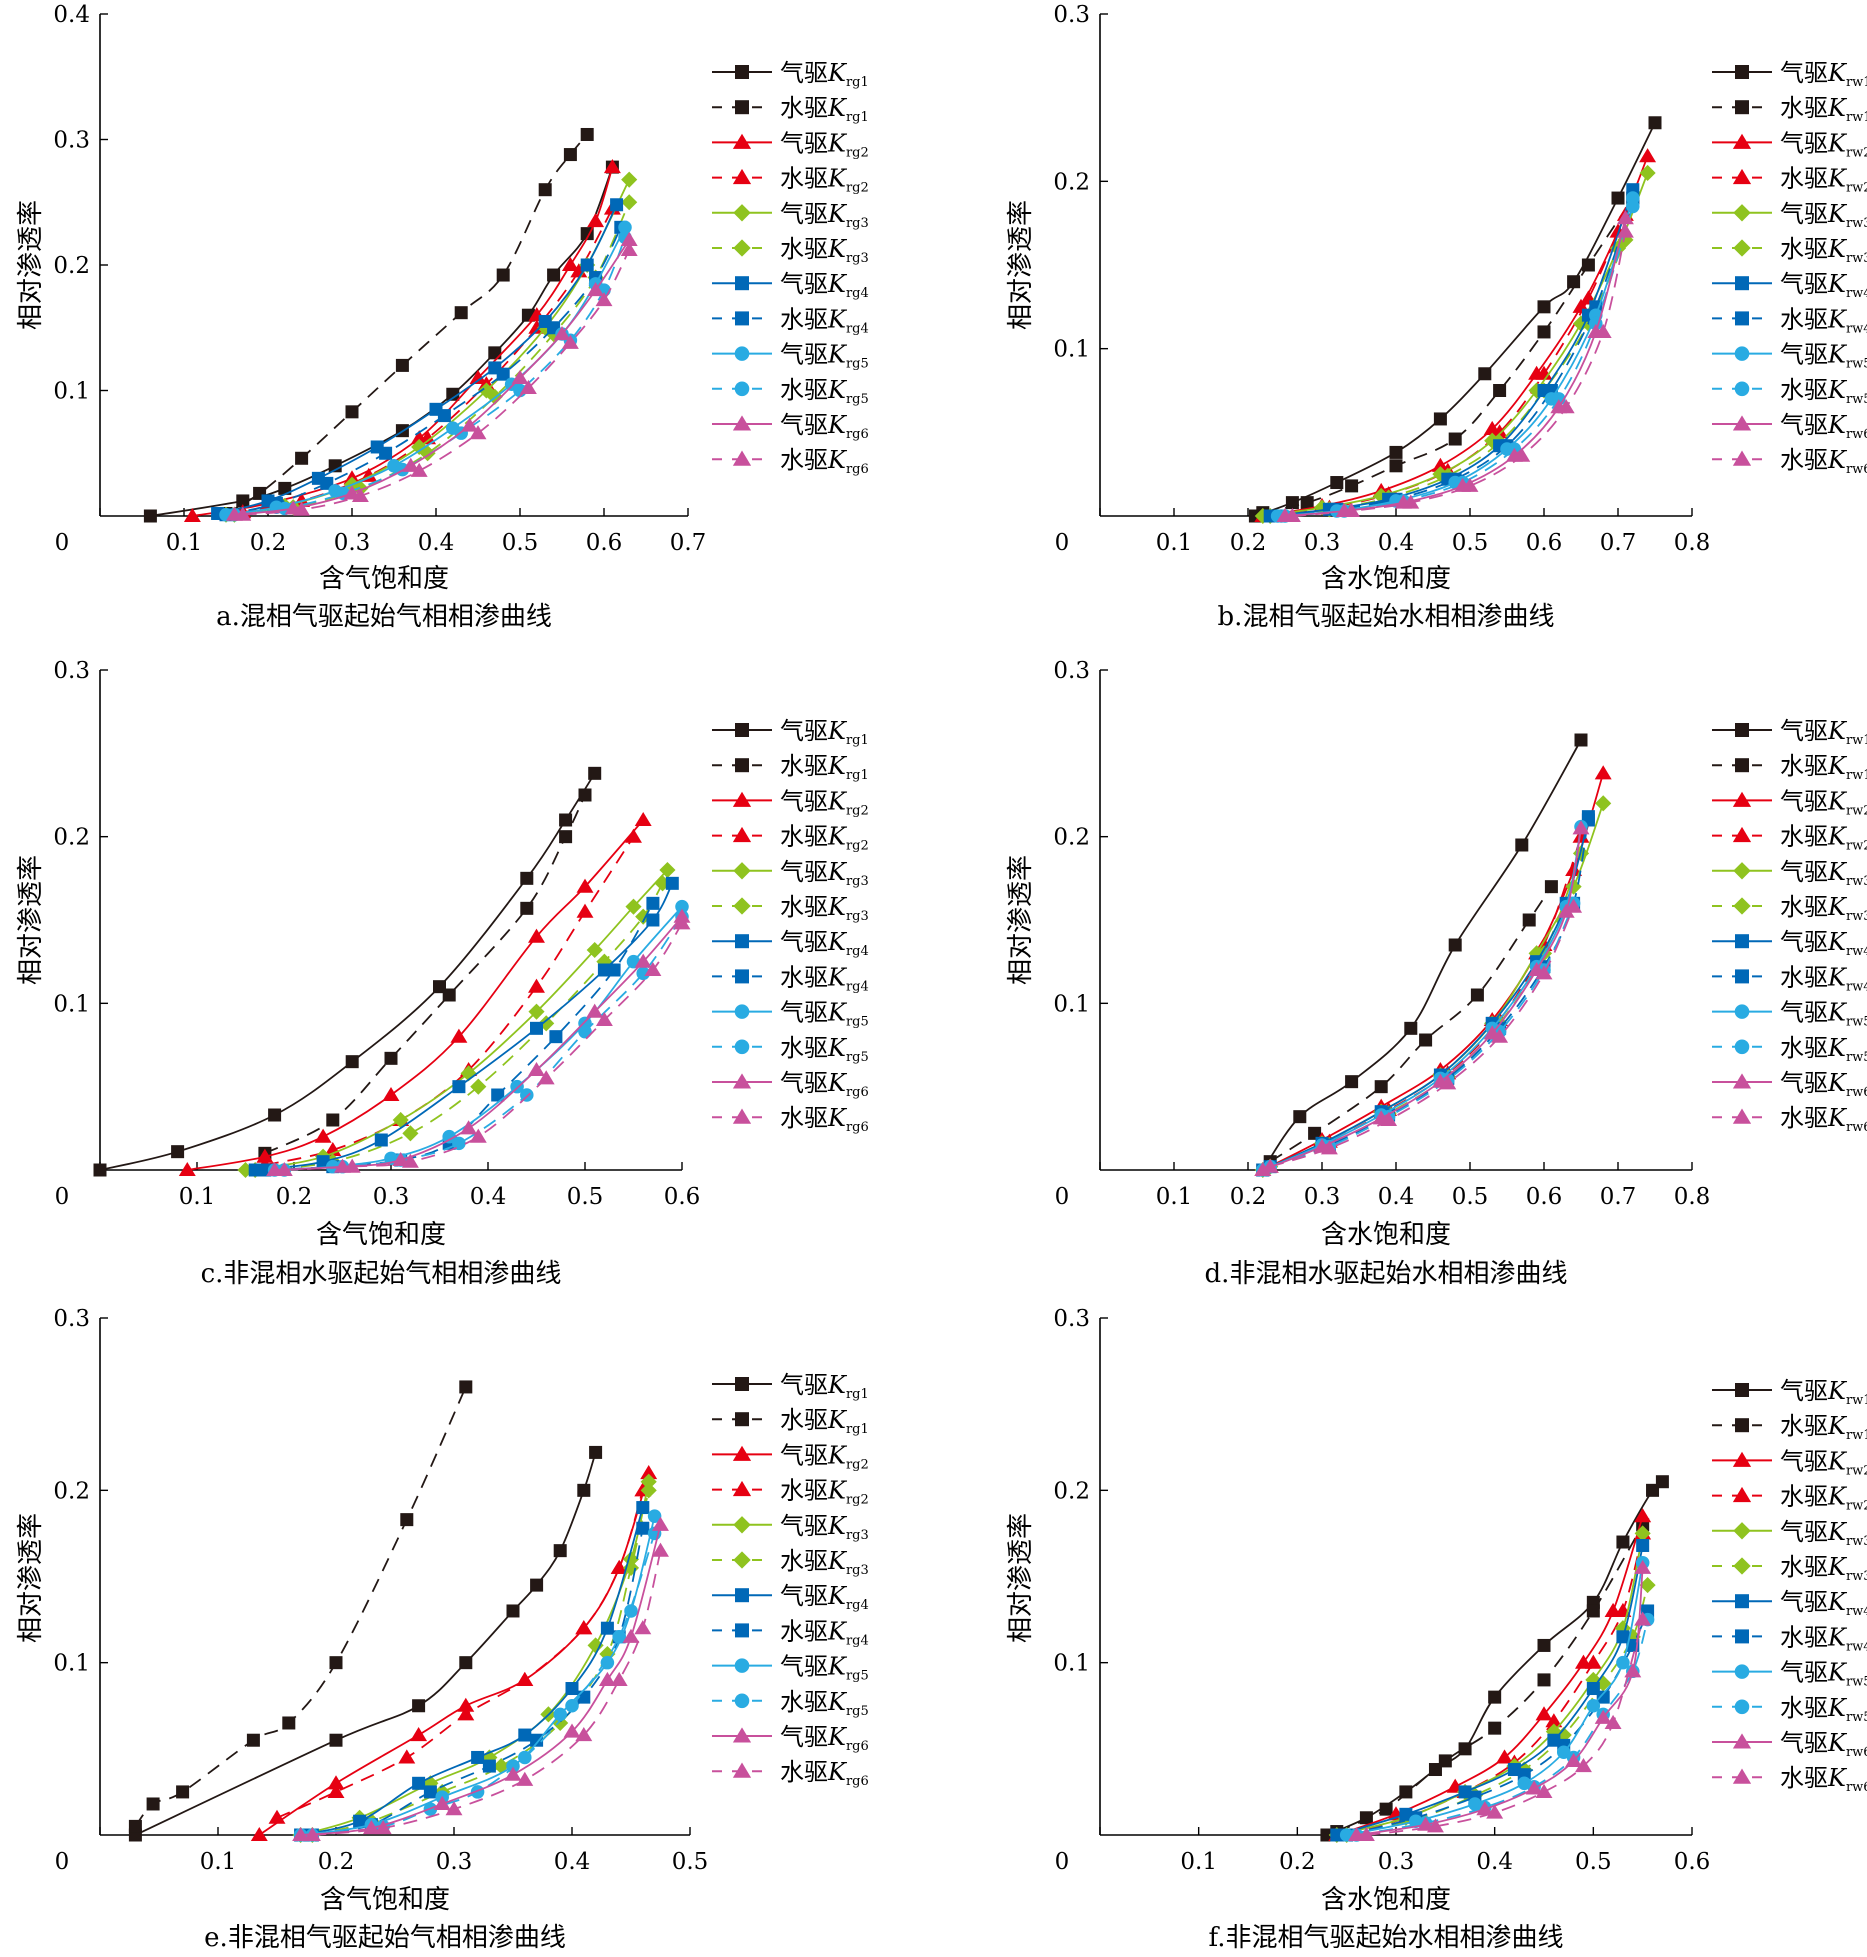 The height and width of the screenshot is (1957, 1867). I want to click on legend-label: 气驱Krw3, so click(1823, 215).